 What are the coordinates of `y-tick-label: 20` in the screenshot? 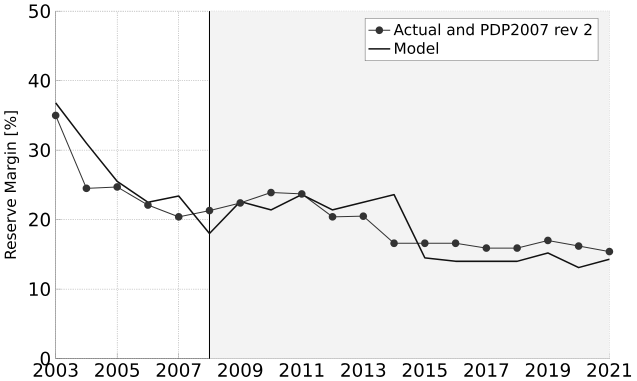 It's located at (39, 219).